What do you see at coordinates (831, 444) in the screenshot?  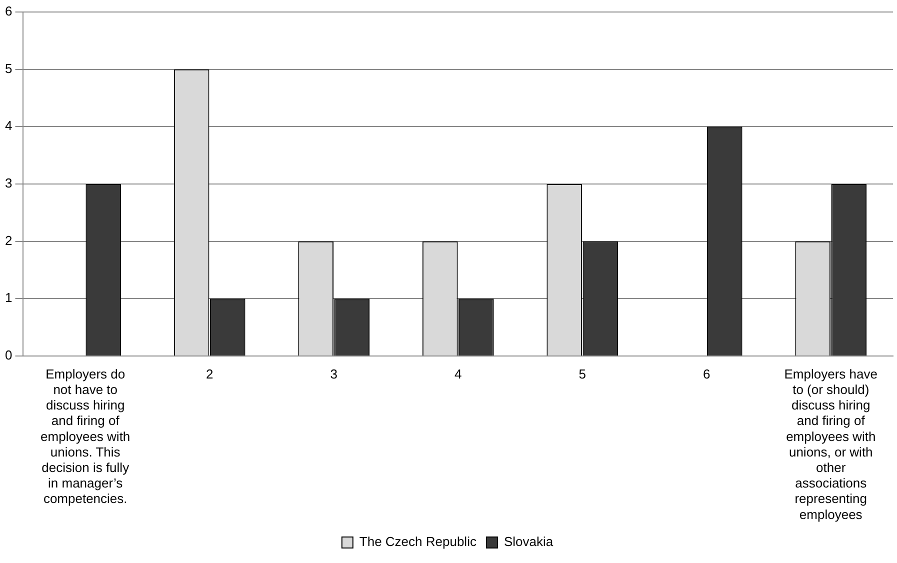 I see `category-label: Employers have to (or should) discuss hiring and firing of employees with unions, or with other associations representing employees` at bounding box center [831, 444].